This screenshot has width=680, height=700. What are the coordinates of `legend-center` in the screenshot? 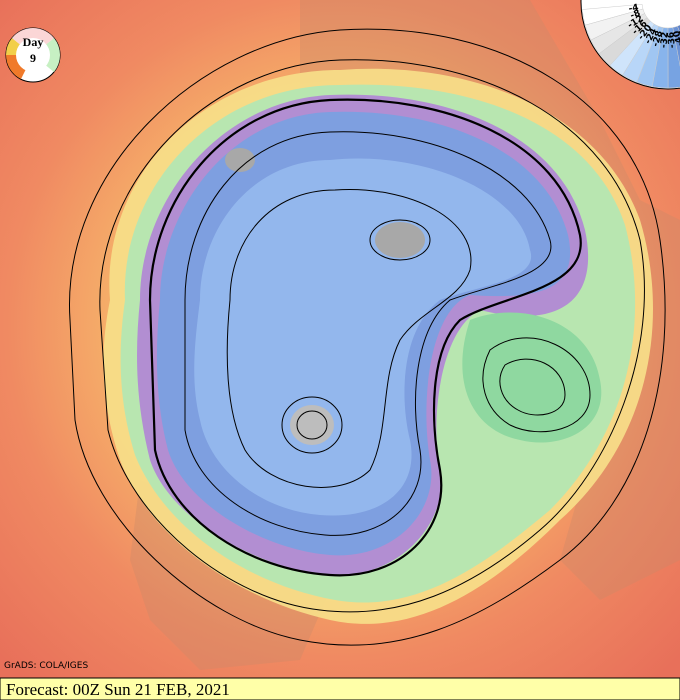 It's located at (662, 13).